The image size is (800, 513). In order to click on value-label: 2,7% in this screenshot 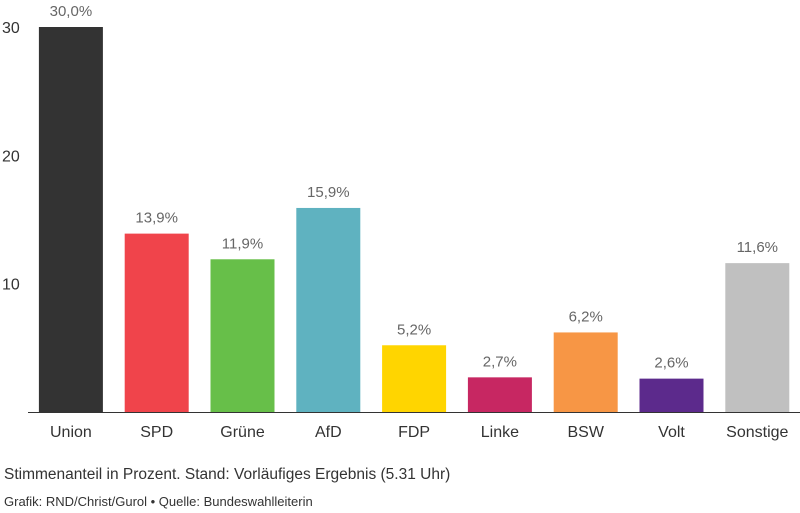, I will do `click(500, 361)`.